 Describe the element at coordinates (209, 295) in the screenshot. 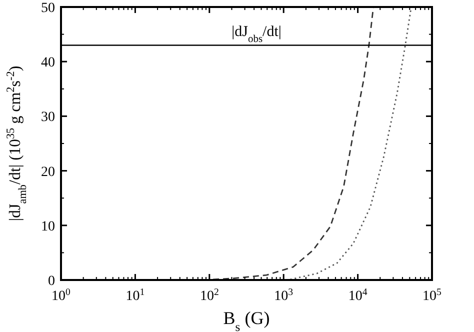

I see `x-tick-label: 10$^{2}$` at that location.